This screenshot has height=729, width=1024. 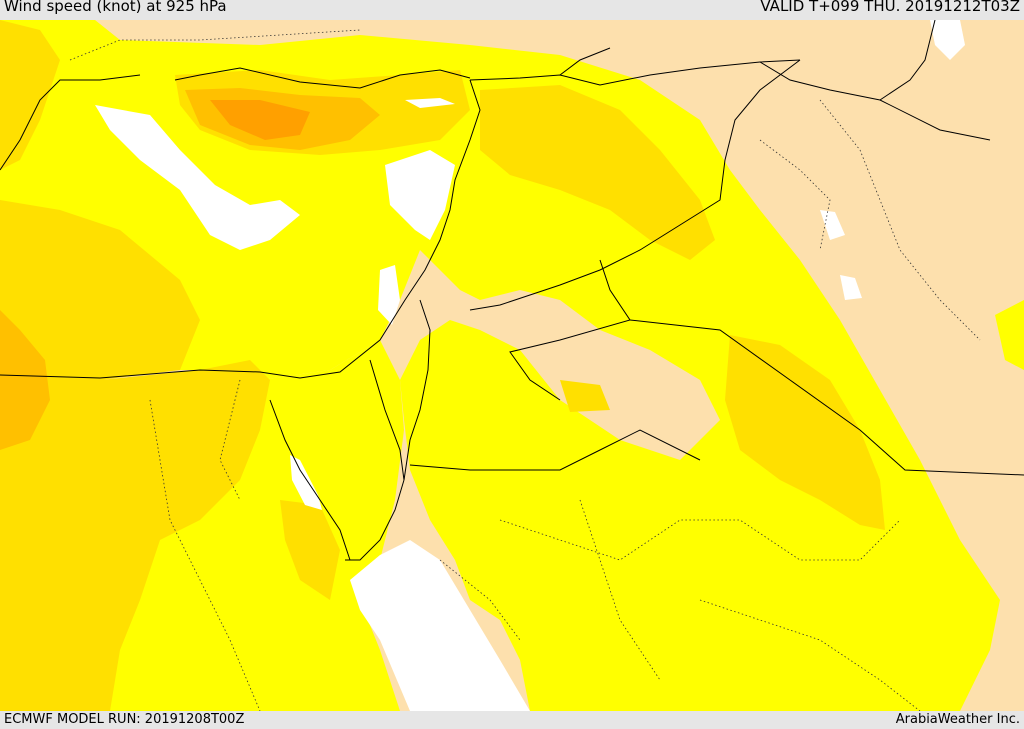 I want to click on water-red-sea, so click(x=440, y=625).